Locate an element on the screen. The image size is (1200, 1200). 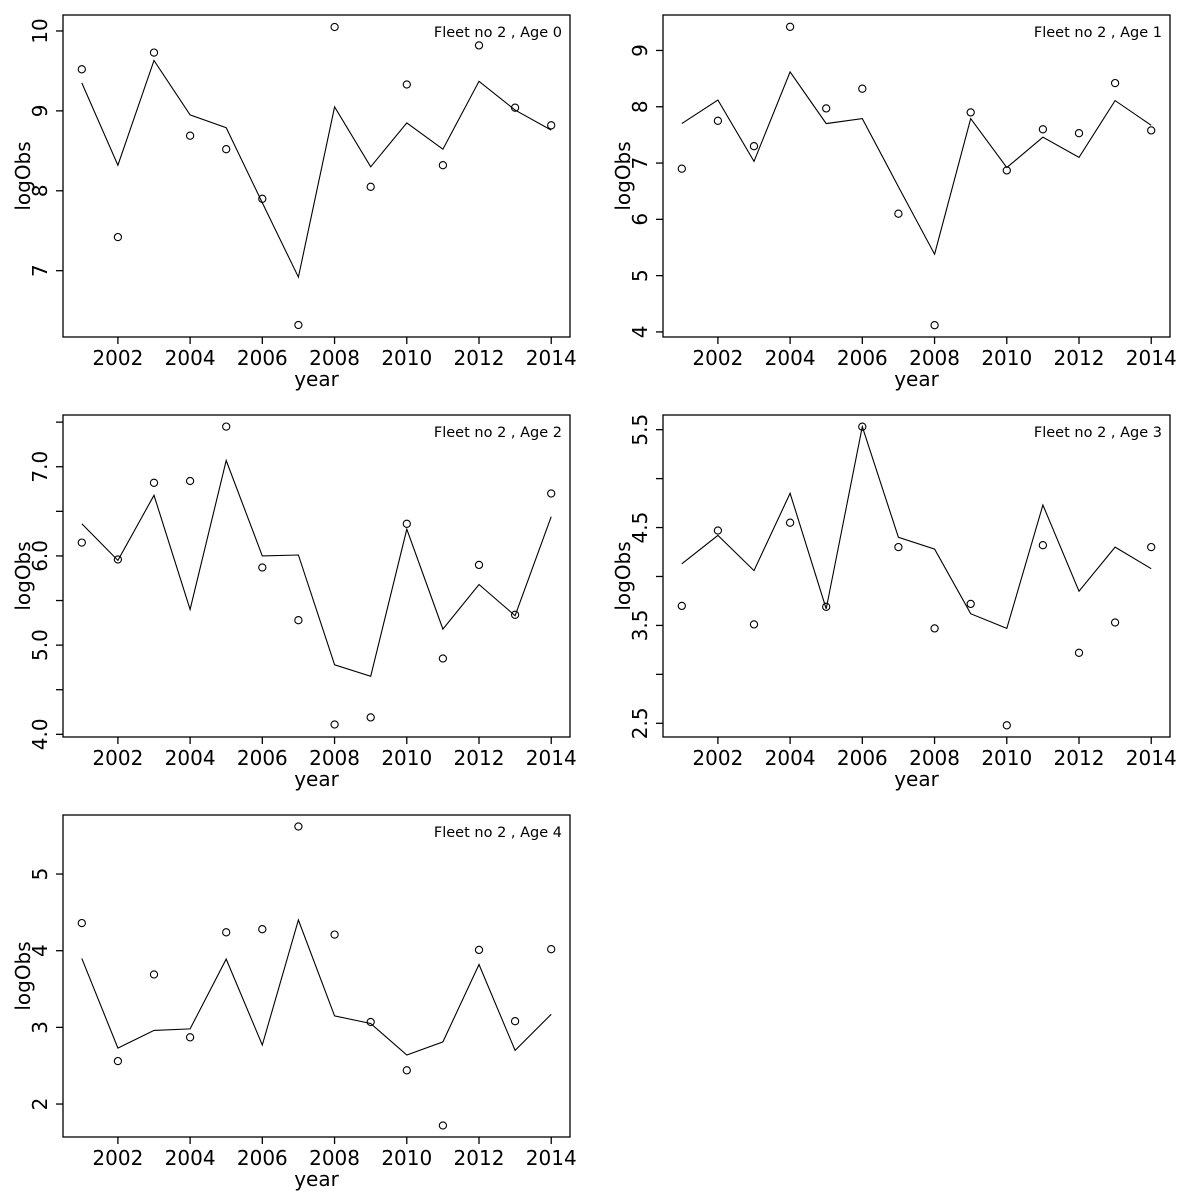
plot-title: Fleet no 2 , Age 2 is located at coordinates (498, 433).